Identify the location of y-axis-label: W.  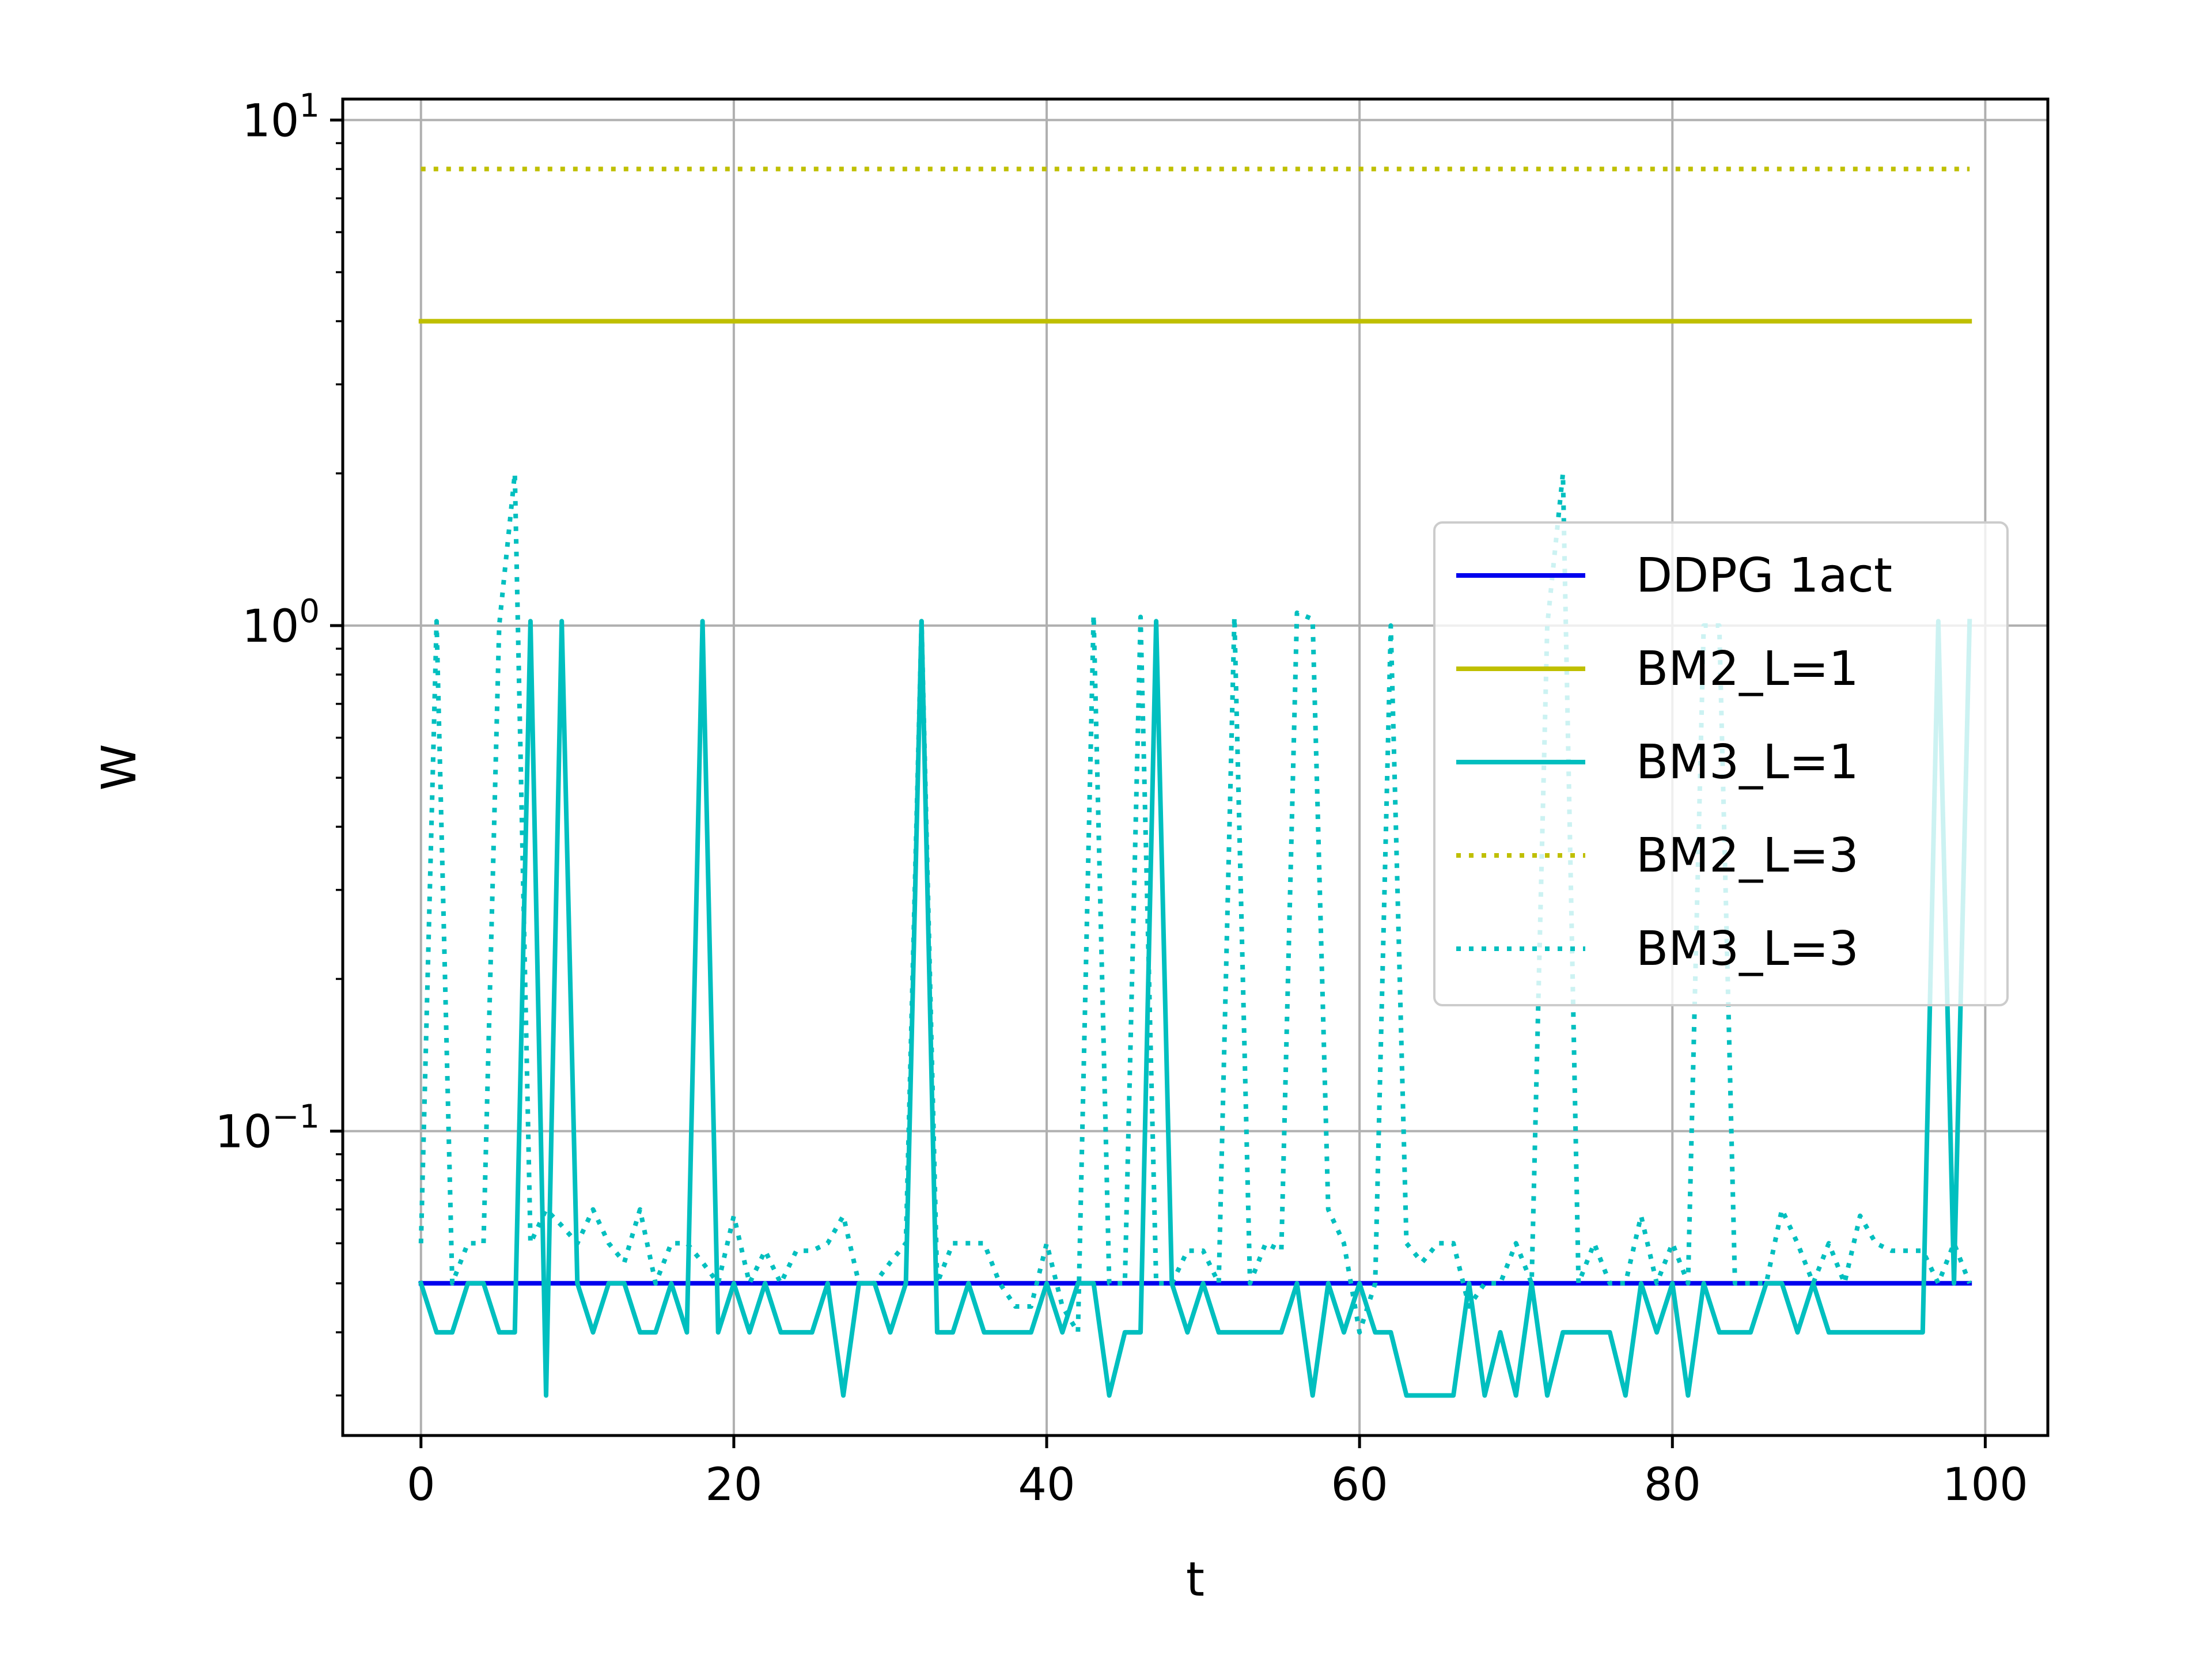
(119, 767).